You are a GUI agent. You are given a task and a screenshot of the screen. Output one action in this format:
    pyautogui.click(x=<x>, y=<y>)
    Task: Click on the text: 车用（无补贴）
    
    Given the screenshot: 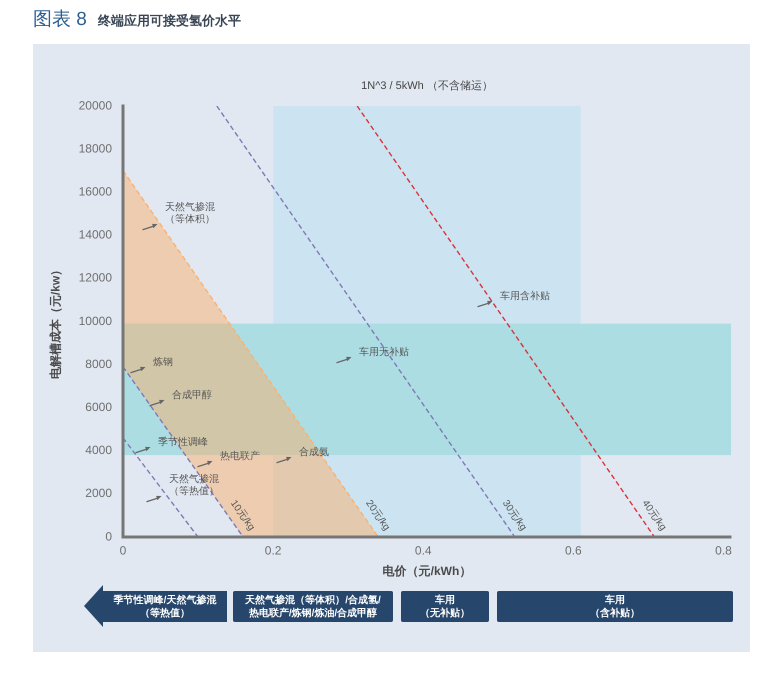 What is the action you would take?
    pyautogui.click(x=445, y=607)
    